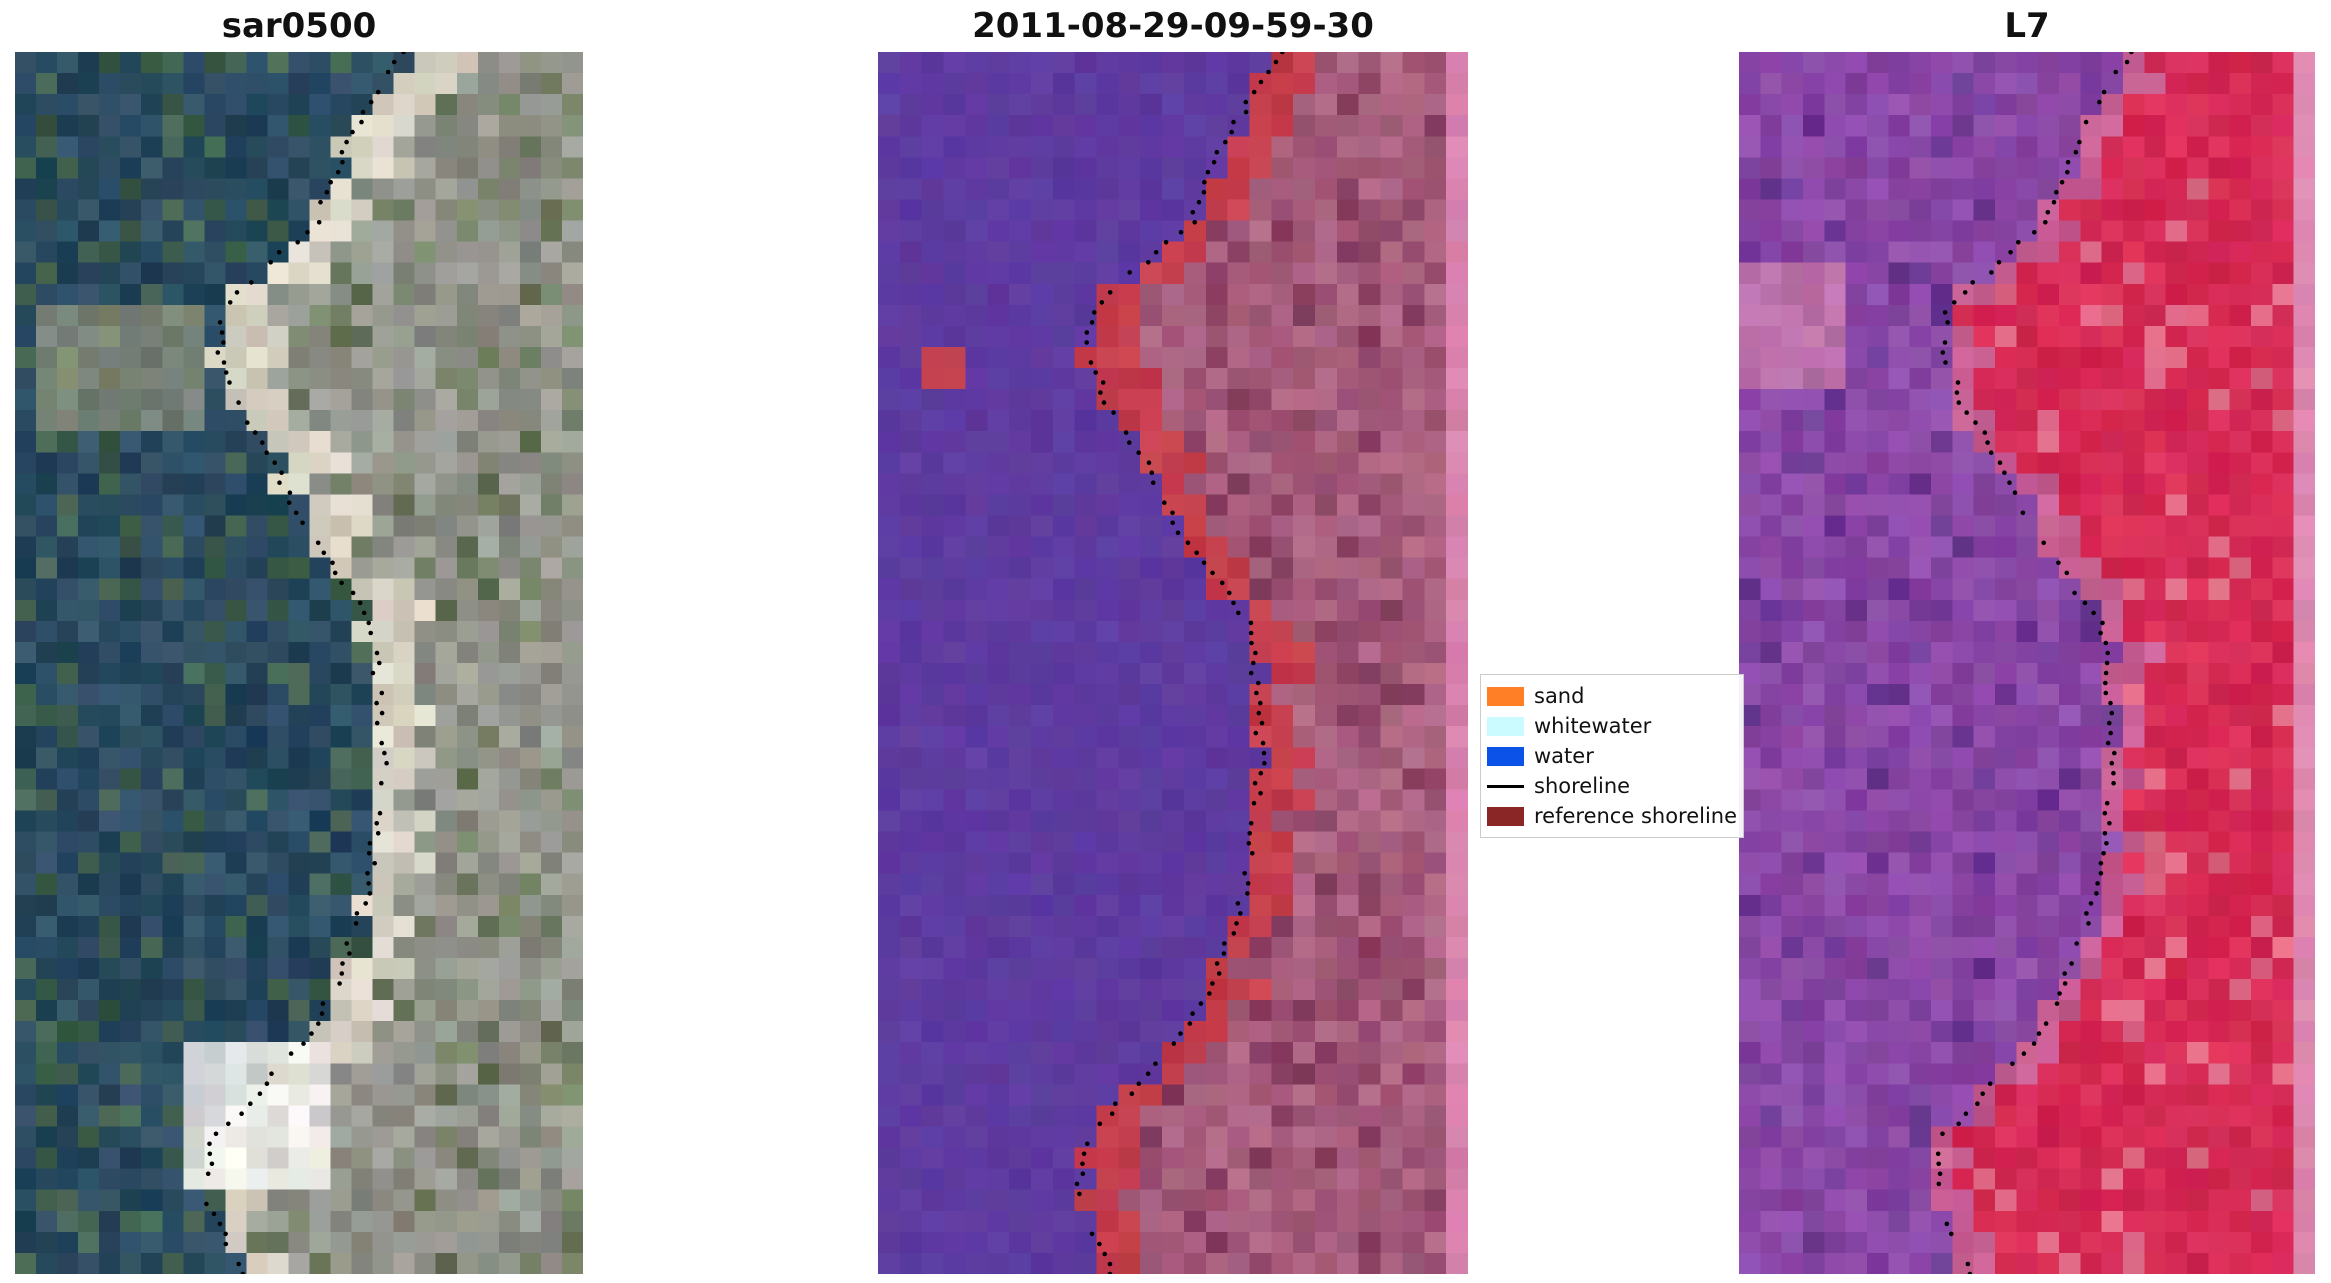  I want to click on legend-item-label: shoreline, so click(1582, 786).